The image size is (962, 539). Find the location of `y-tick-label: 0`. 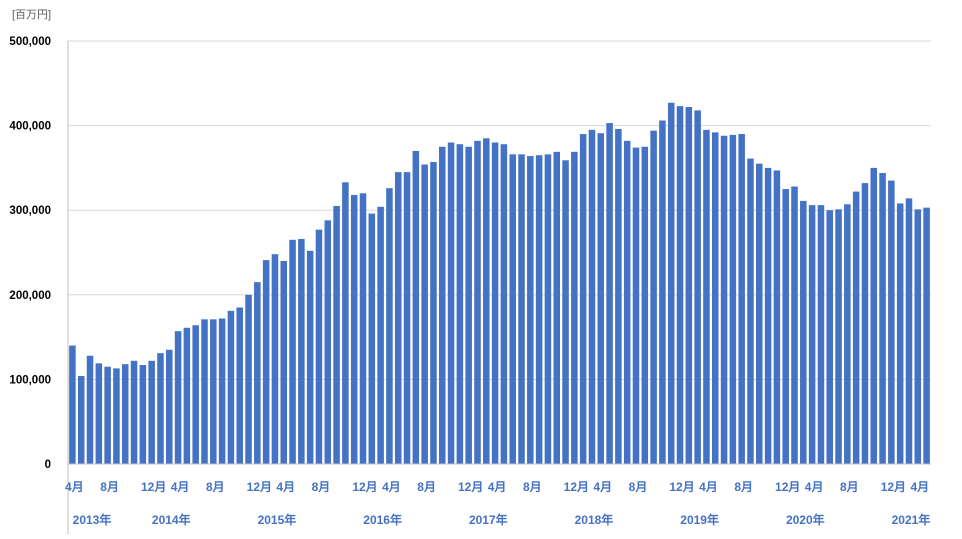

y-tick-label: 0 is located at coordinates (48, 465).